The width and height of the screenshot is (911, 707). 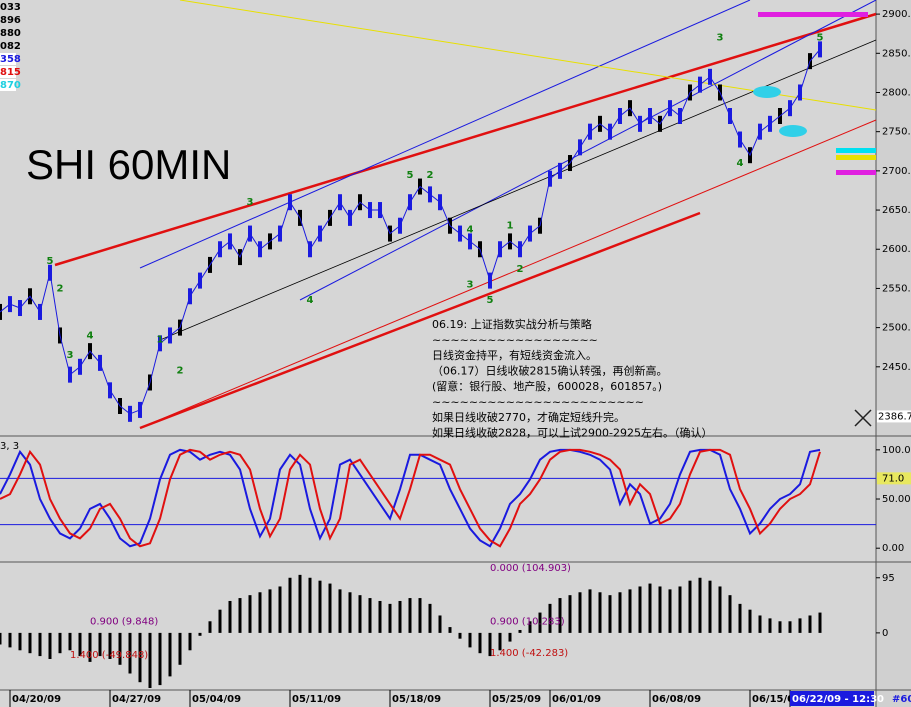 What do you see at coordinates (216, 699) in the screenshot?
I see `x-tick-label: 05/04/09` at bounding box center [216, 699].